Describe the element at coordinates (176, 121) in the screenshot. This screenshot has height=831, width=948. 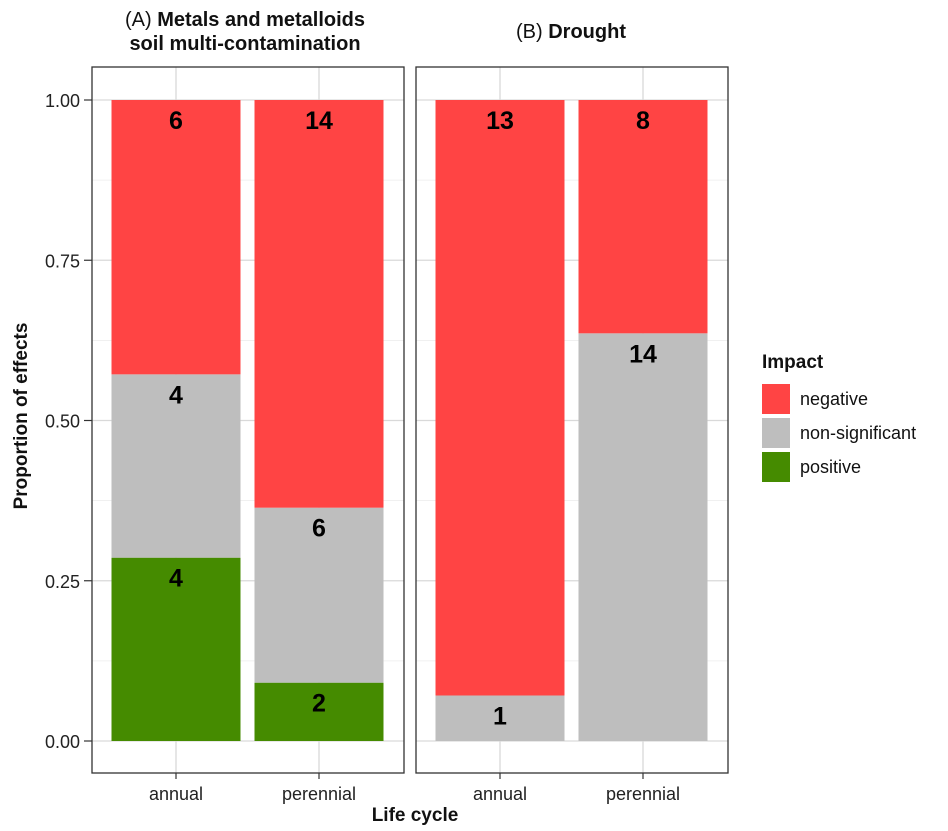
I see `data-label-negative: 6` at that location.